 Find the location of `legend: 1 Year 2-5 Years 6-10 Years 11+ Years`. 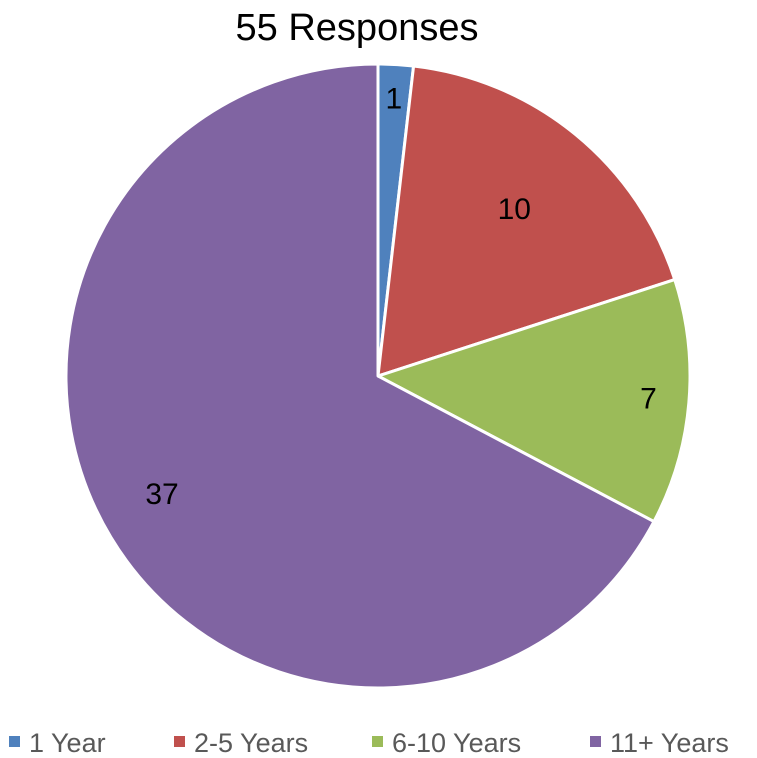

legend: 1 Year 2-5 Years 6-10 Years 11+ Years is located at coordinates (369, 743).